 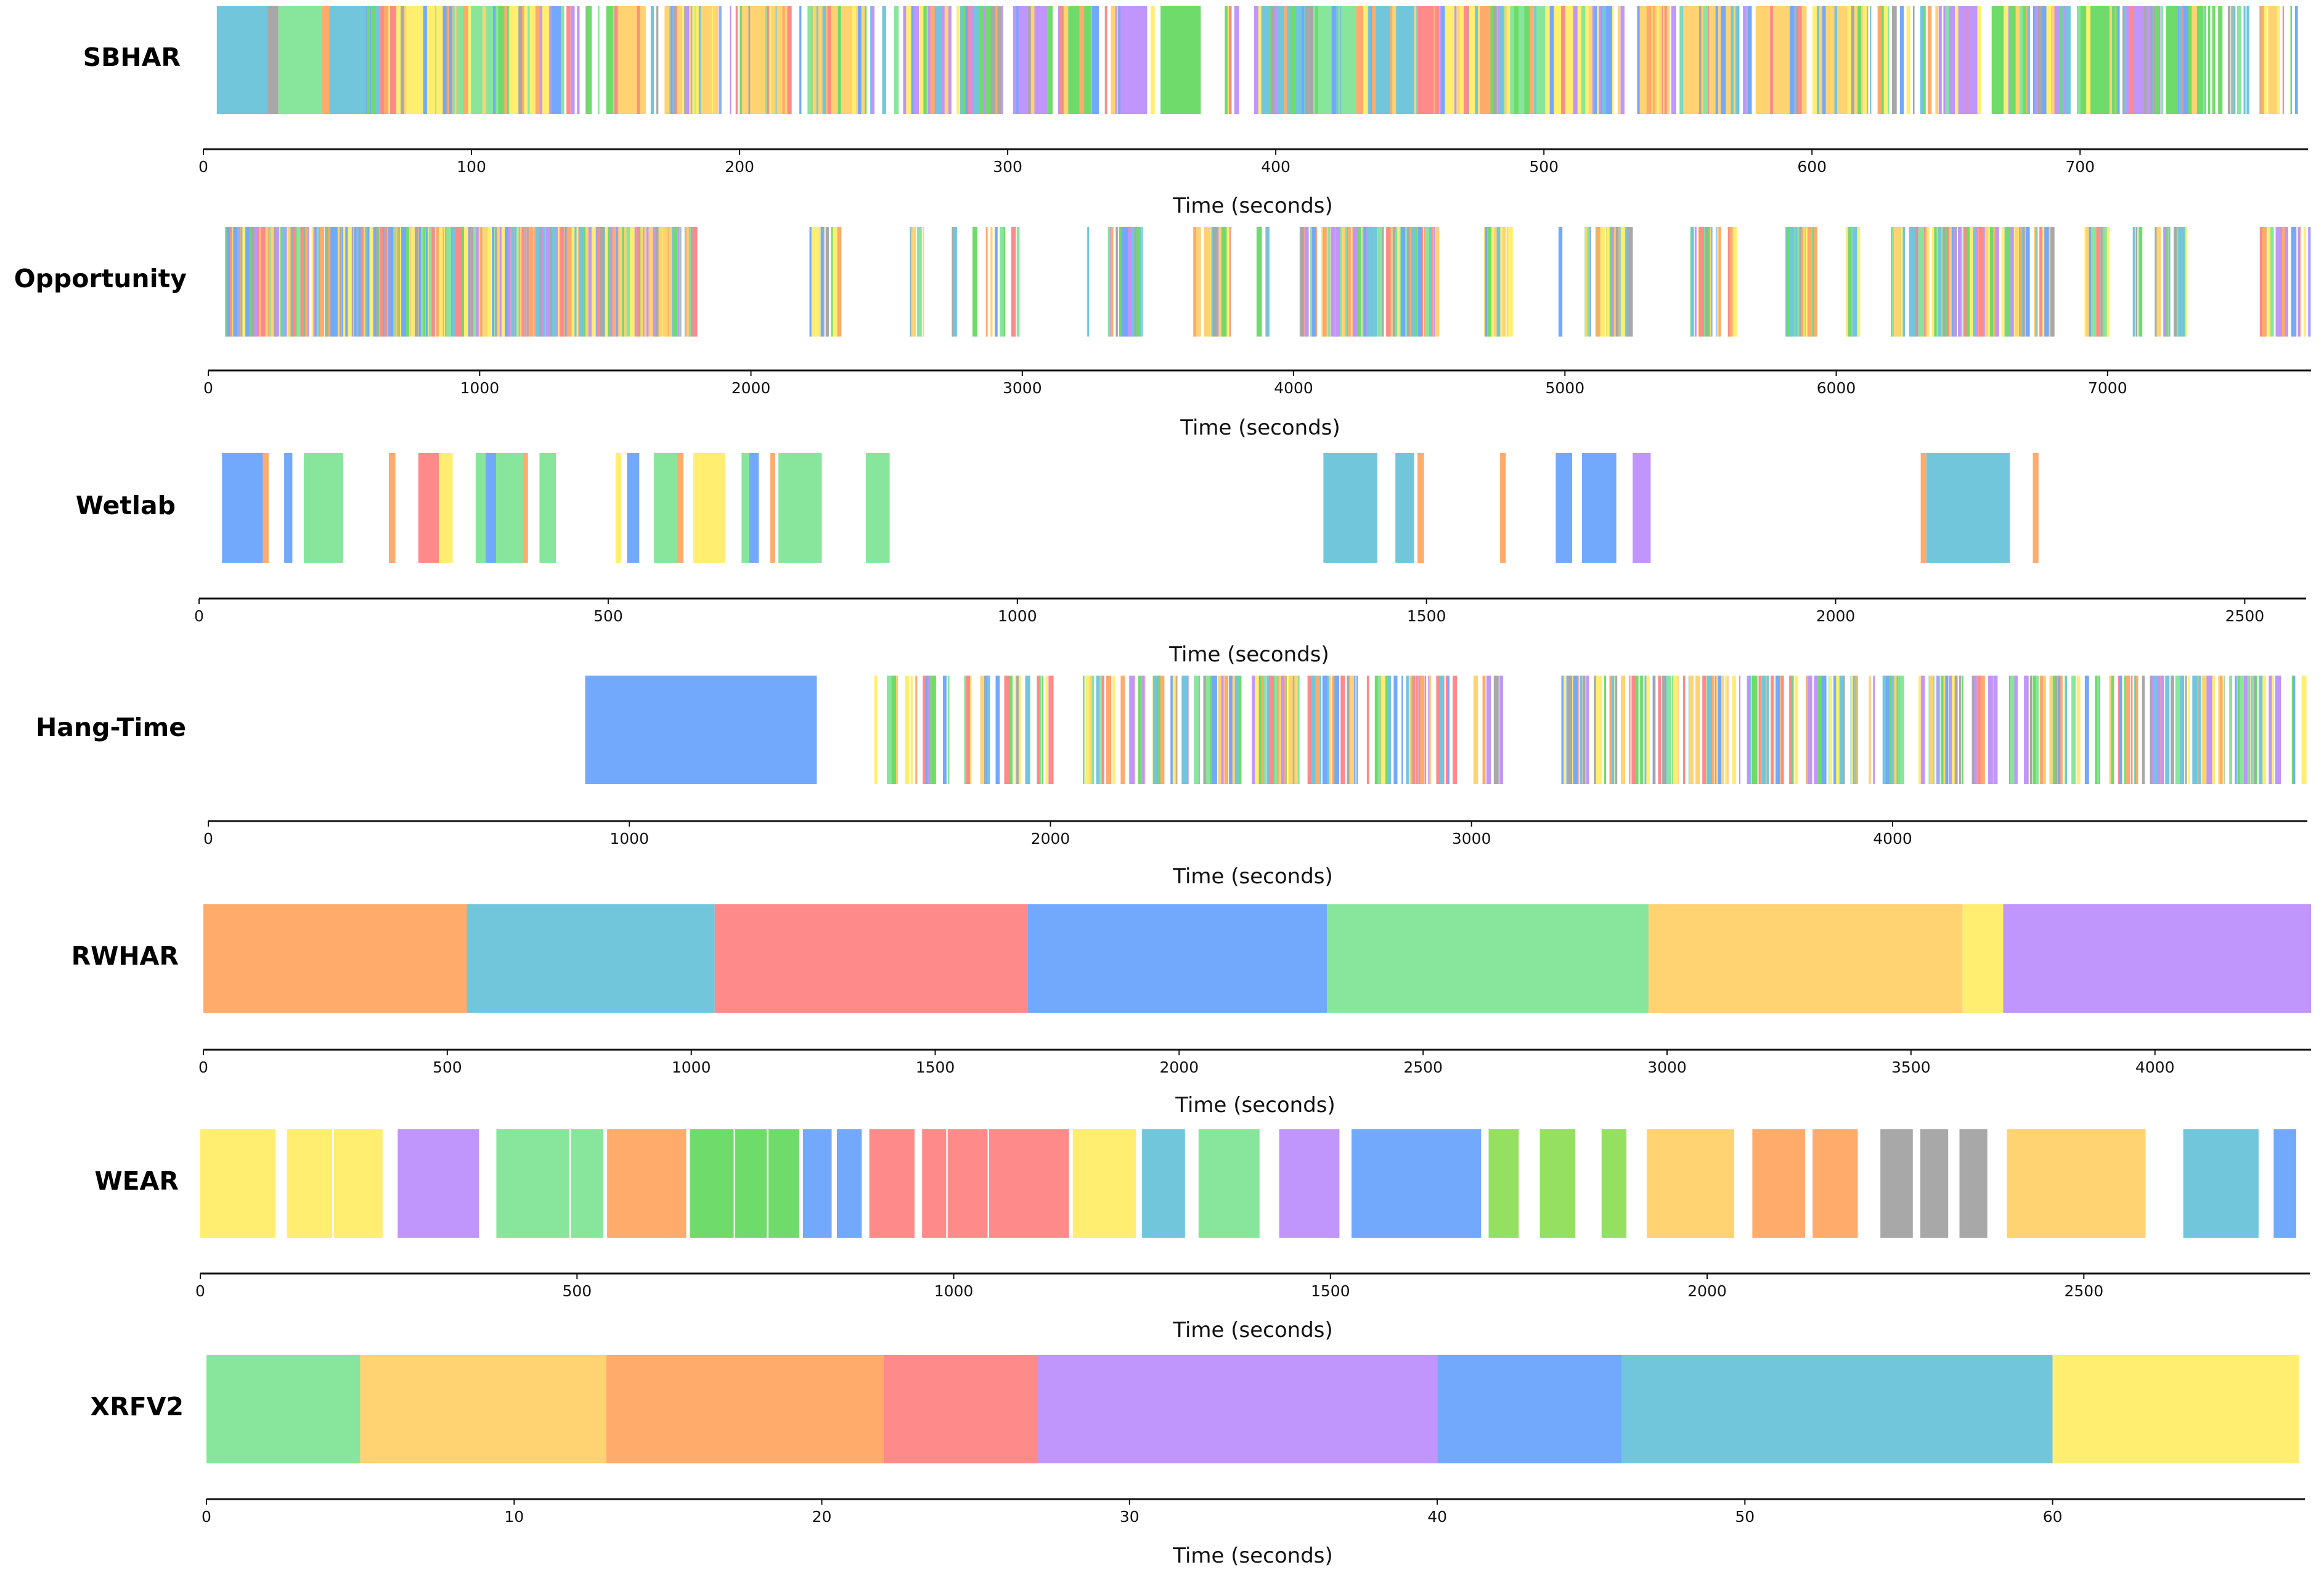 I want to click on rwhar-tick-label: 3500, so click(x=1911, y=1067).